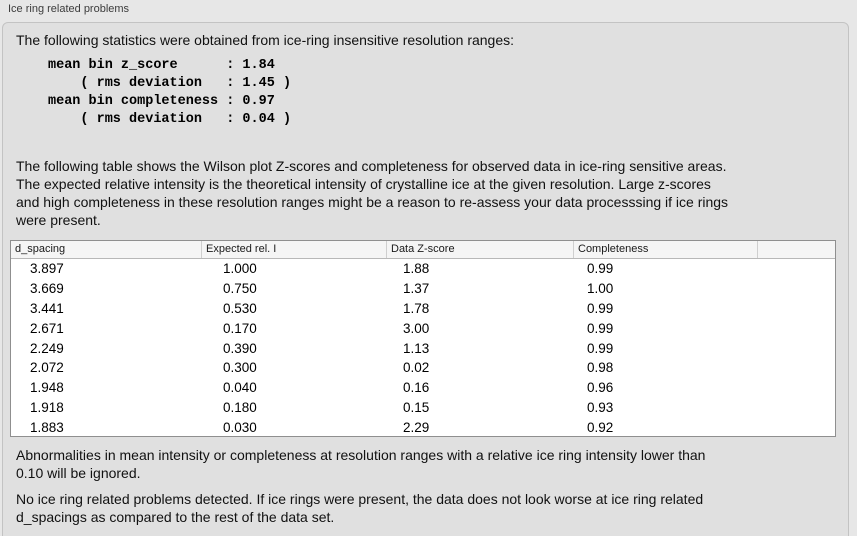 The width and height of the screenshot is (857, 536). I want to click on table-row: 2.072 0.300 0.02 0.98, so click(423, 368).